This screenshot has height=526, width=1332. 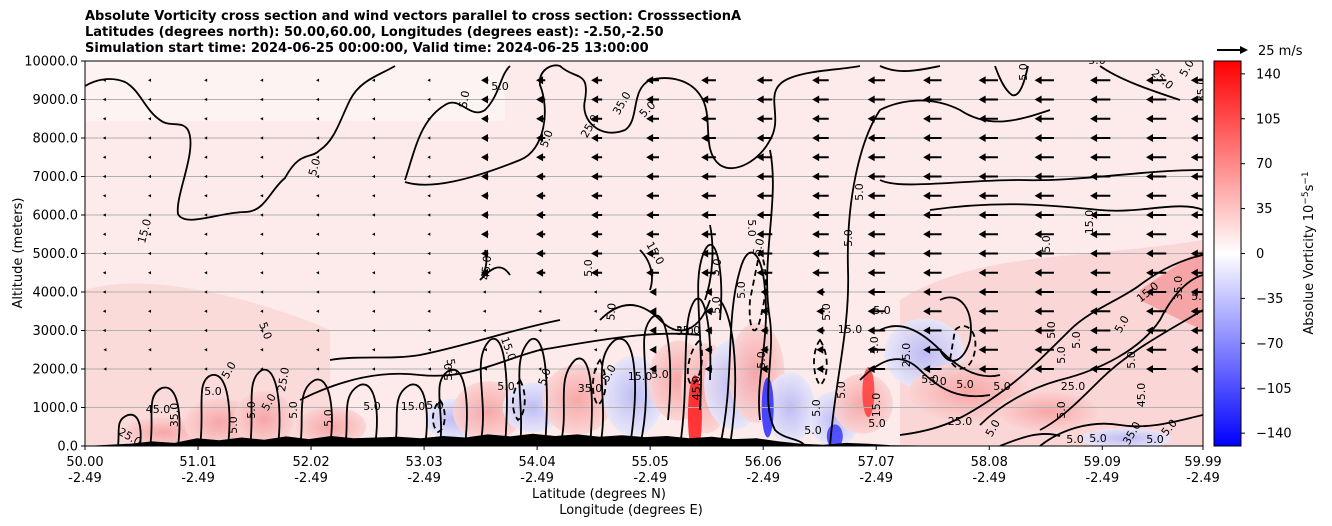 I want to click on x-tick-label-lat: 50.00, so click(x=84, y=462).